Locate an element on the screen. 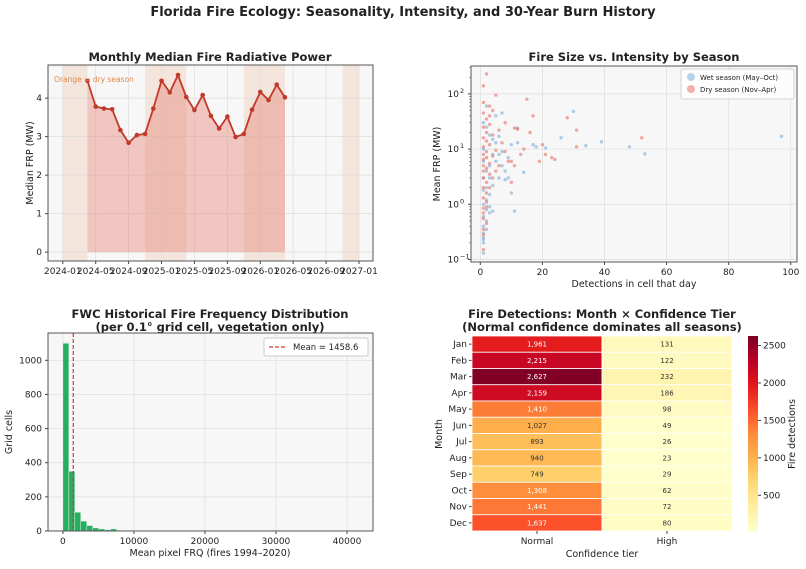  cell-value: 122 is located at coordinates (666, 361).